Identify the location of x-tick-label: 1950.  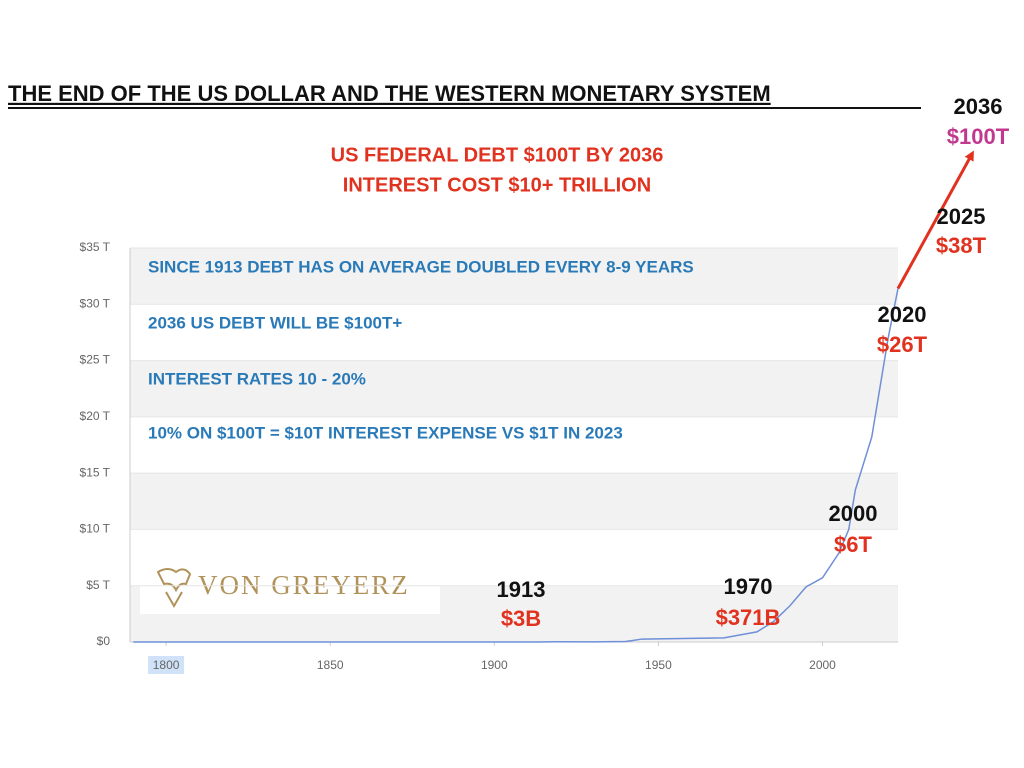
(658, 665).